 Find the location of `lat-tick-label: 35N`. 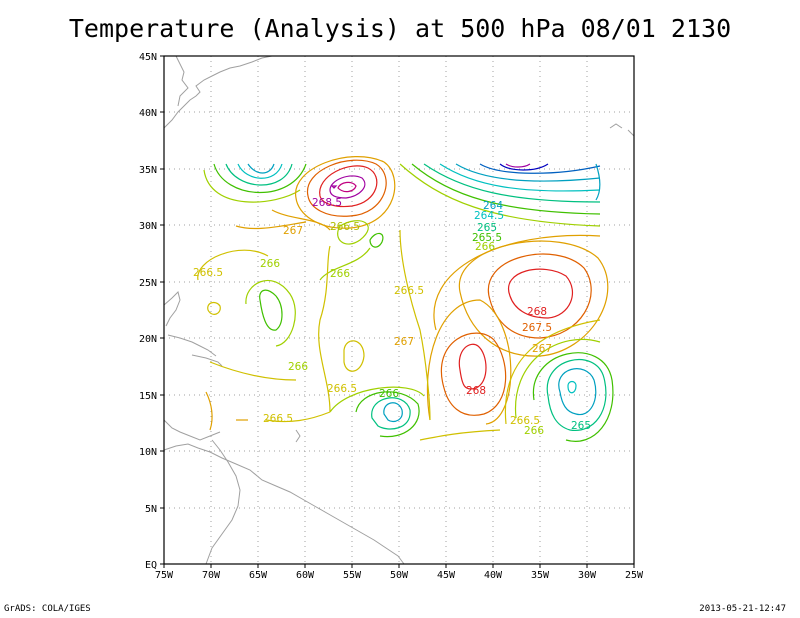

lat-tick-label: 35N is located at coordinates (148, 170).